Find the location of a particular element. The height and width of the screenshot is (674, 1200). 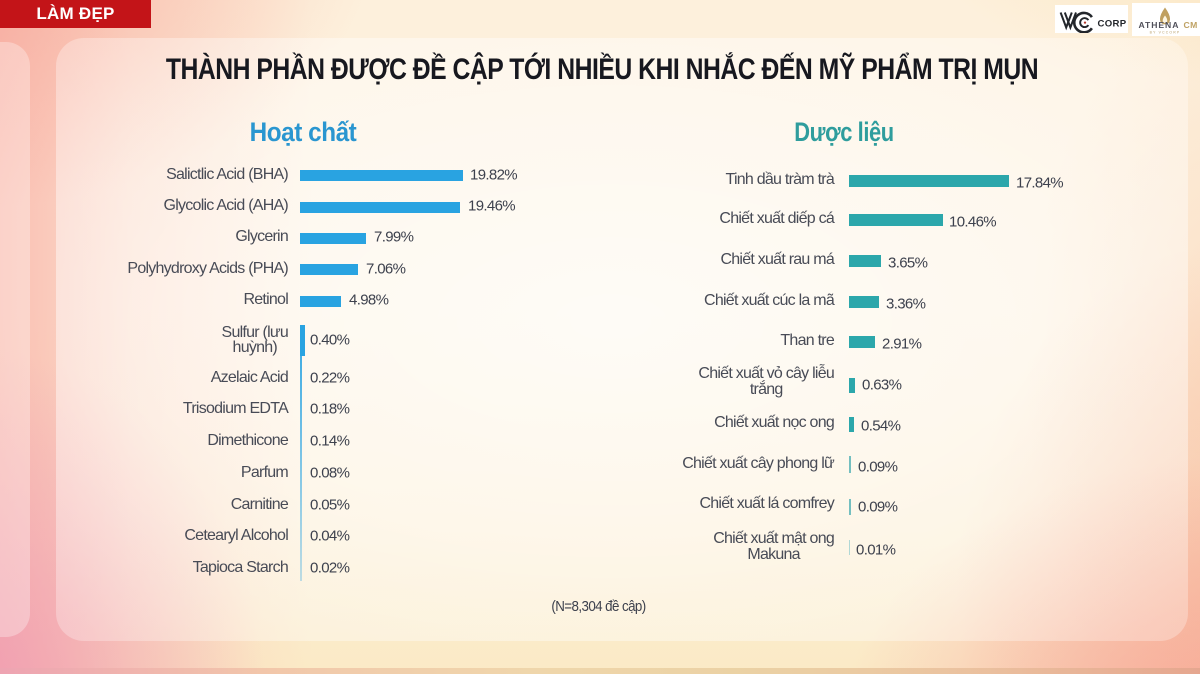

svg-text: ATHENA is located at coordinates (1159, 25).